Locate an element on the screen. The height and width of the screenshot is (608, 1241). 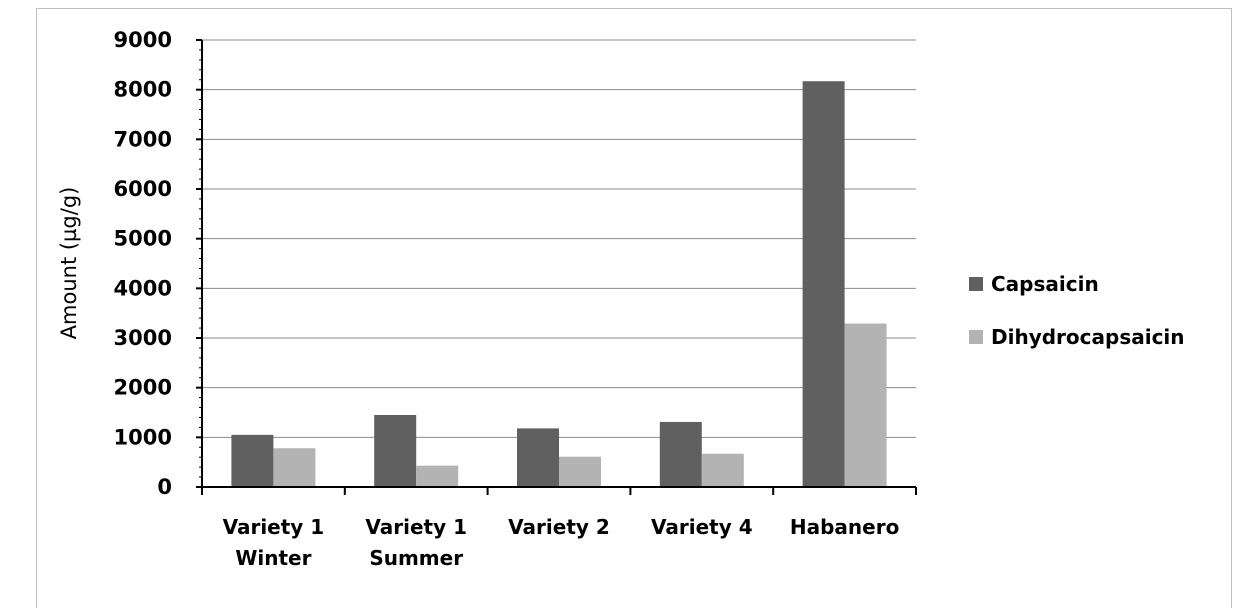
y-tick-label: 5000 is located at coordinates (143, 239).